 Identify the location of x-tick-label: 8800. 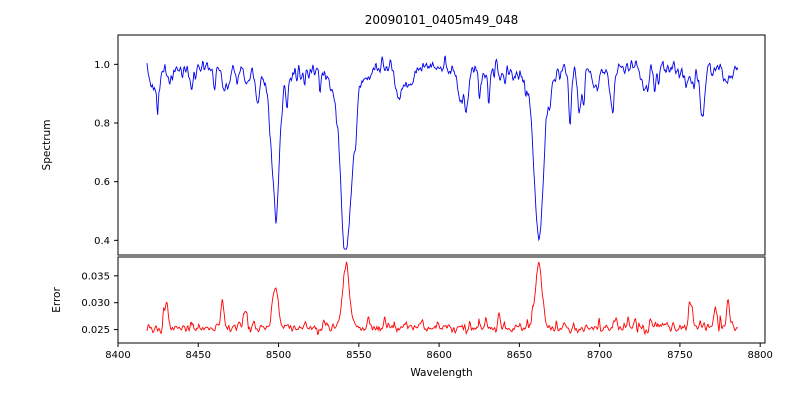
(759, 355).